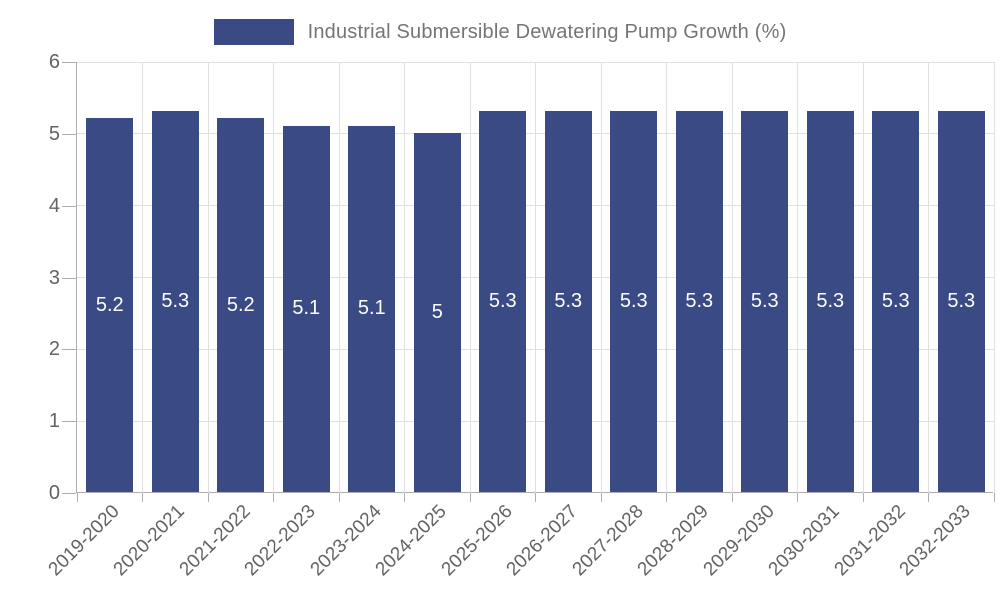 This screenshot has width=1000, height=600. What do you see at coordinates (54, 205) in the screenshot?
I see `y-tick-label: 4` at bounding box center [54, 205].